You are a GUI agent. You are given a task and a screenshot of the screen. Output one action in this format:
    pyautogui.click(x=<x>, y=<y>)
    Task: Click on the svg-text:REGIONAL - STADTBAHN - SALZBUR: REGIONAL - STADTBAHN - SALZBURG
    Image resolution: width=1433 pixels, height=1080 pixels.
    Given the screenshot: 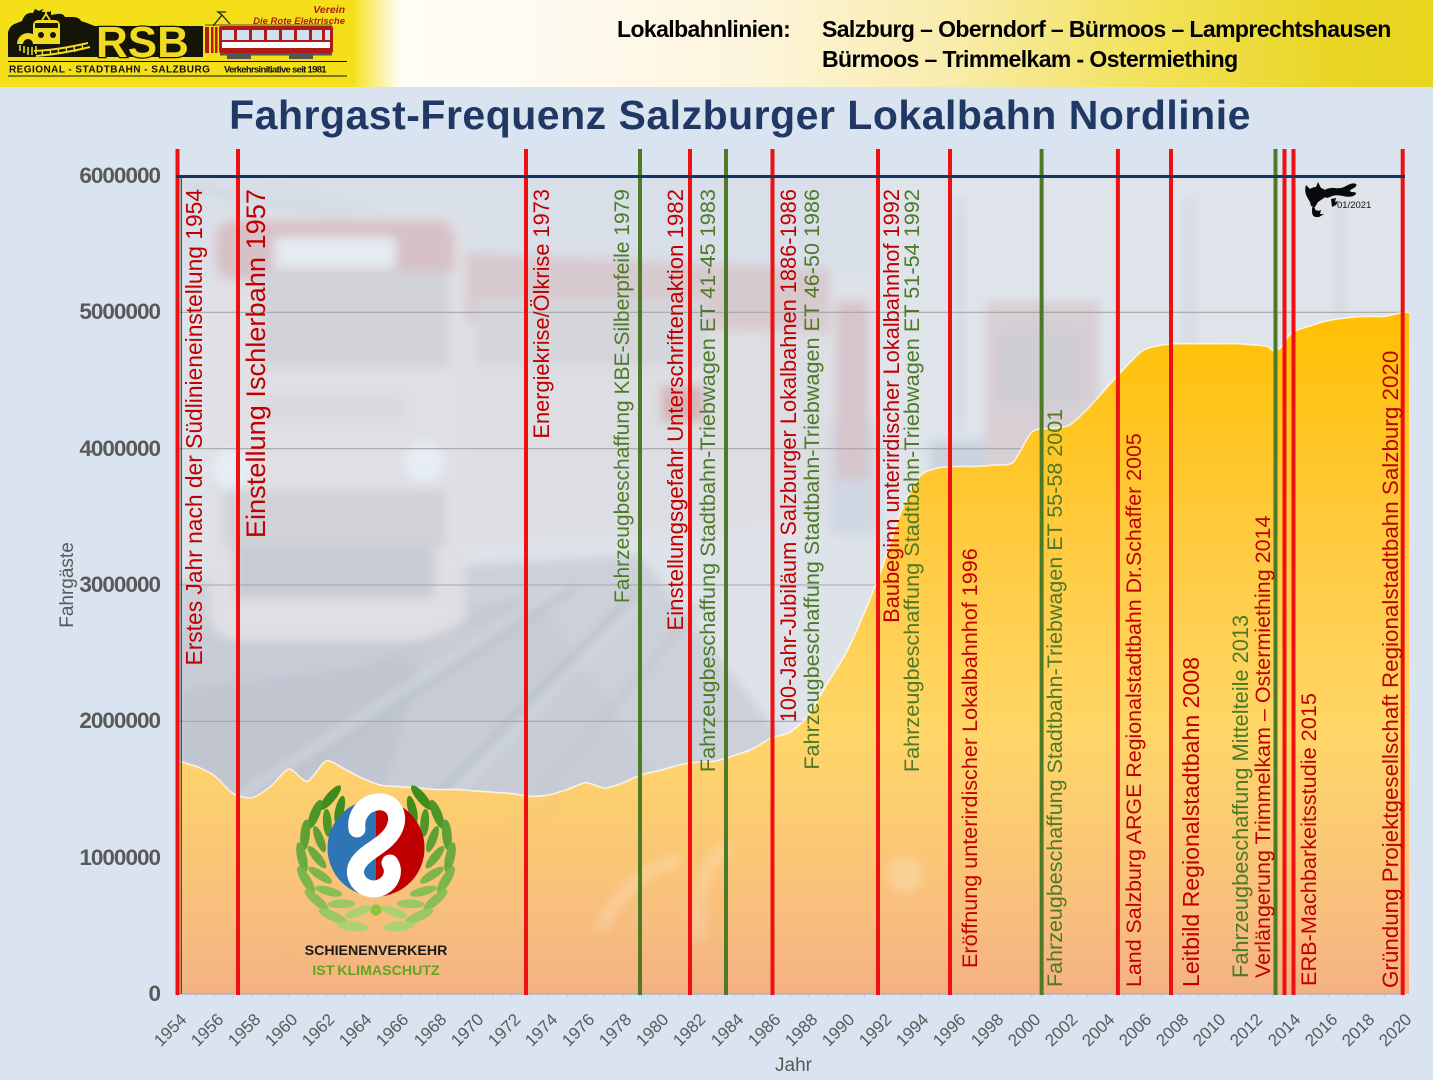 What is the action you would take?
    pyautogui.click(x=109, y=70)
    